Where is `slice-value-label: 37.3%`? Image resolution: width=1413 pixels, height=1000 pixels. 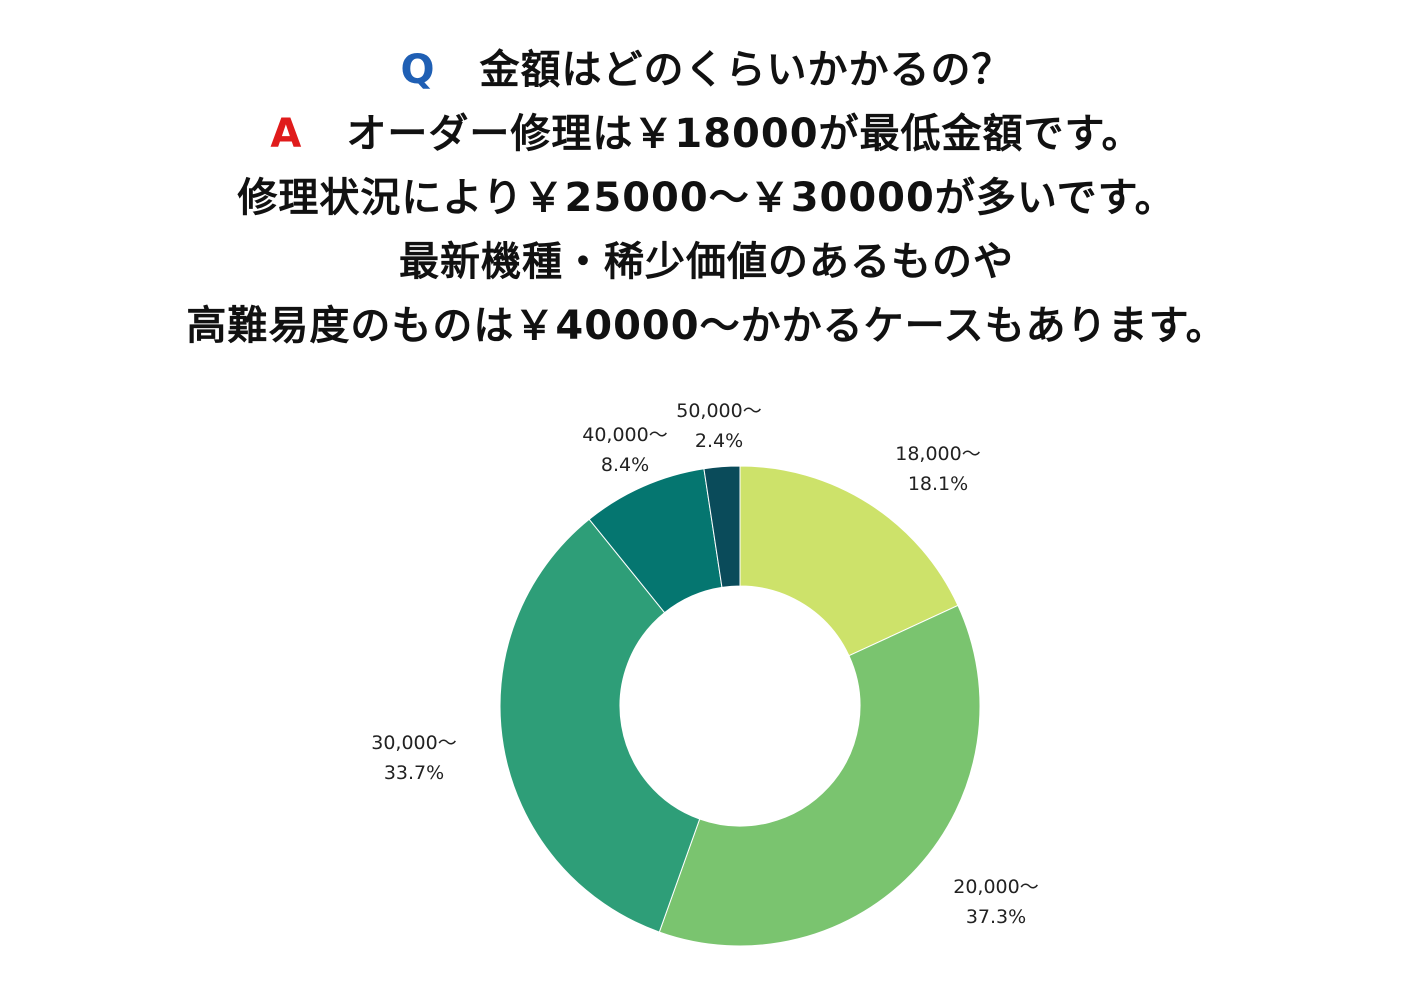
slice-value-label: 37.3% is located at coordinates (996, 917).